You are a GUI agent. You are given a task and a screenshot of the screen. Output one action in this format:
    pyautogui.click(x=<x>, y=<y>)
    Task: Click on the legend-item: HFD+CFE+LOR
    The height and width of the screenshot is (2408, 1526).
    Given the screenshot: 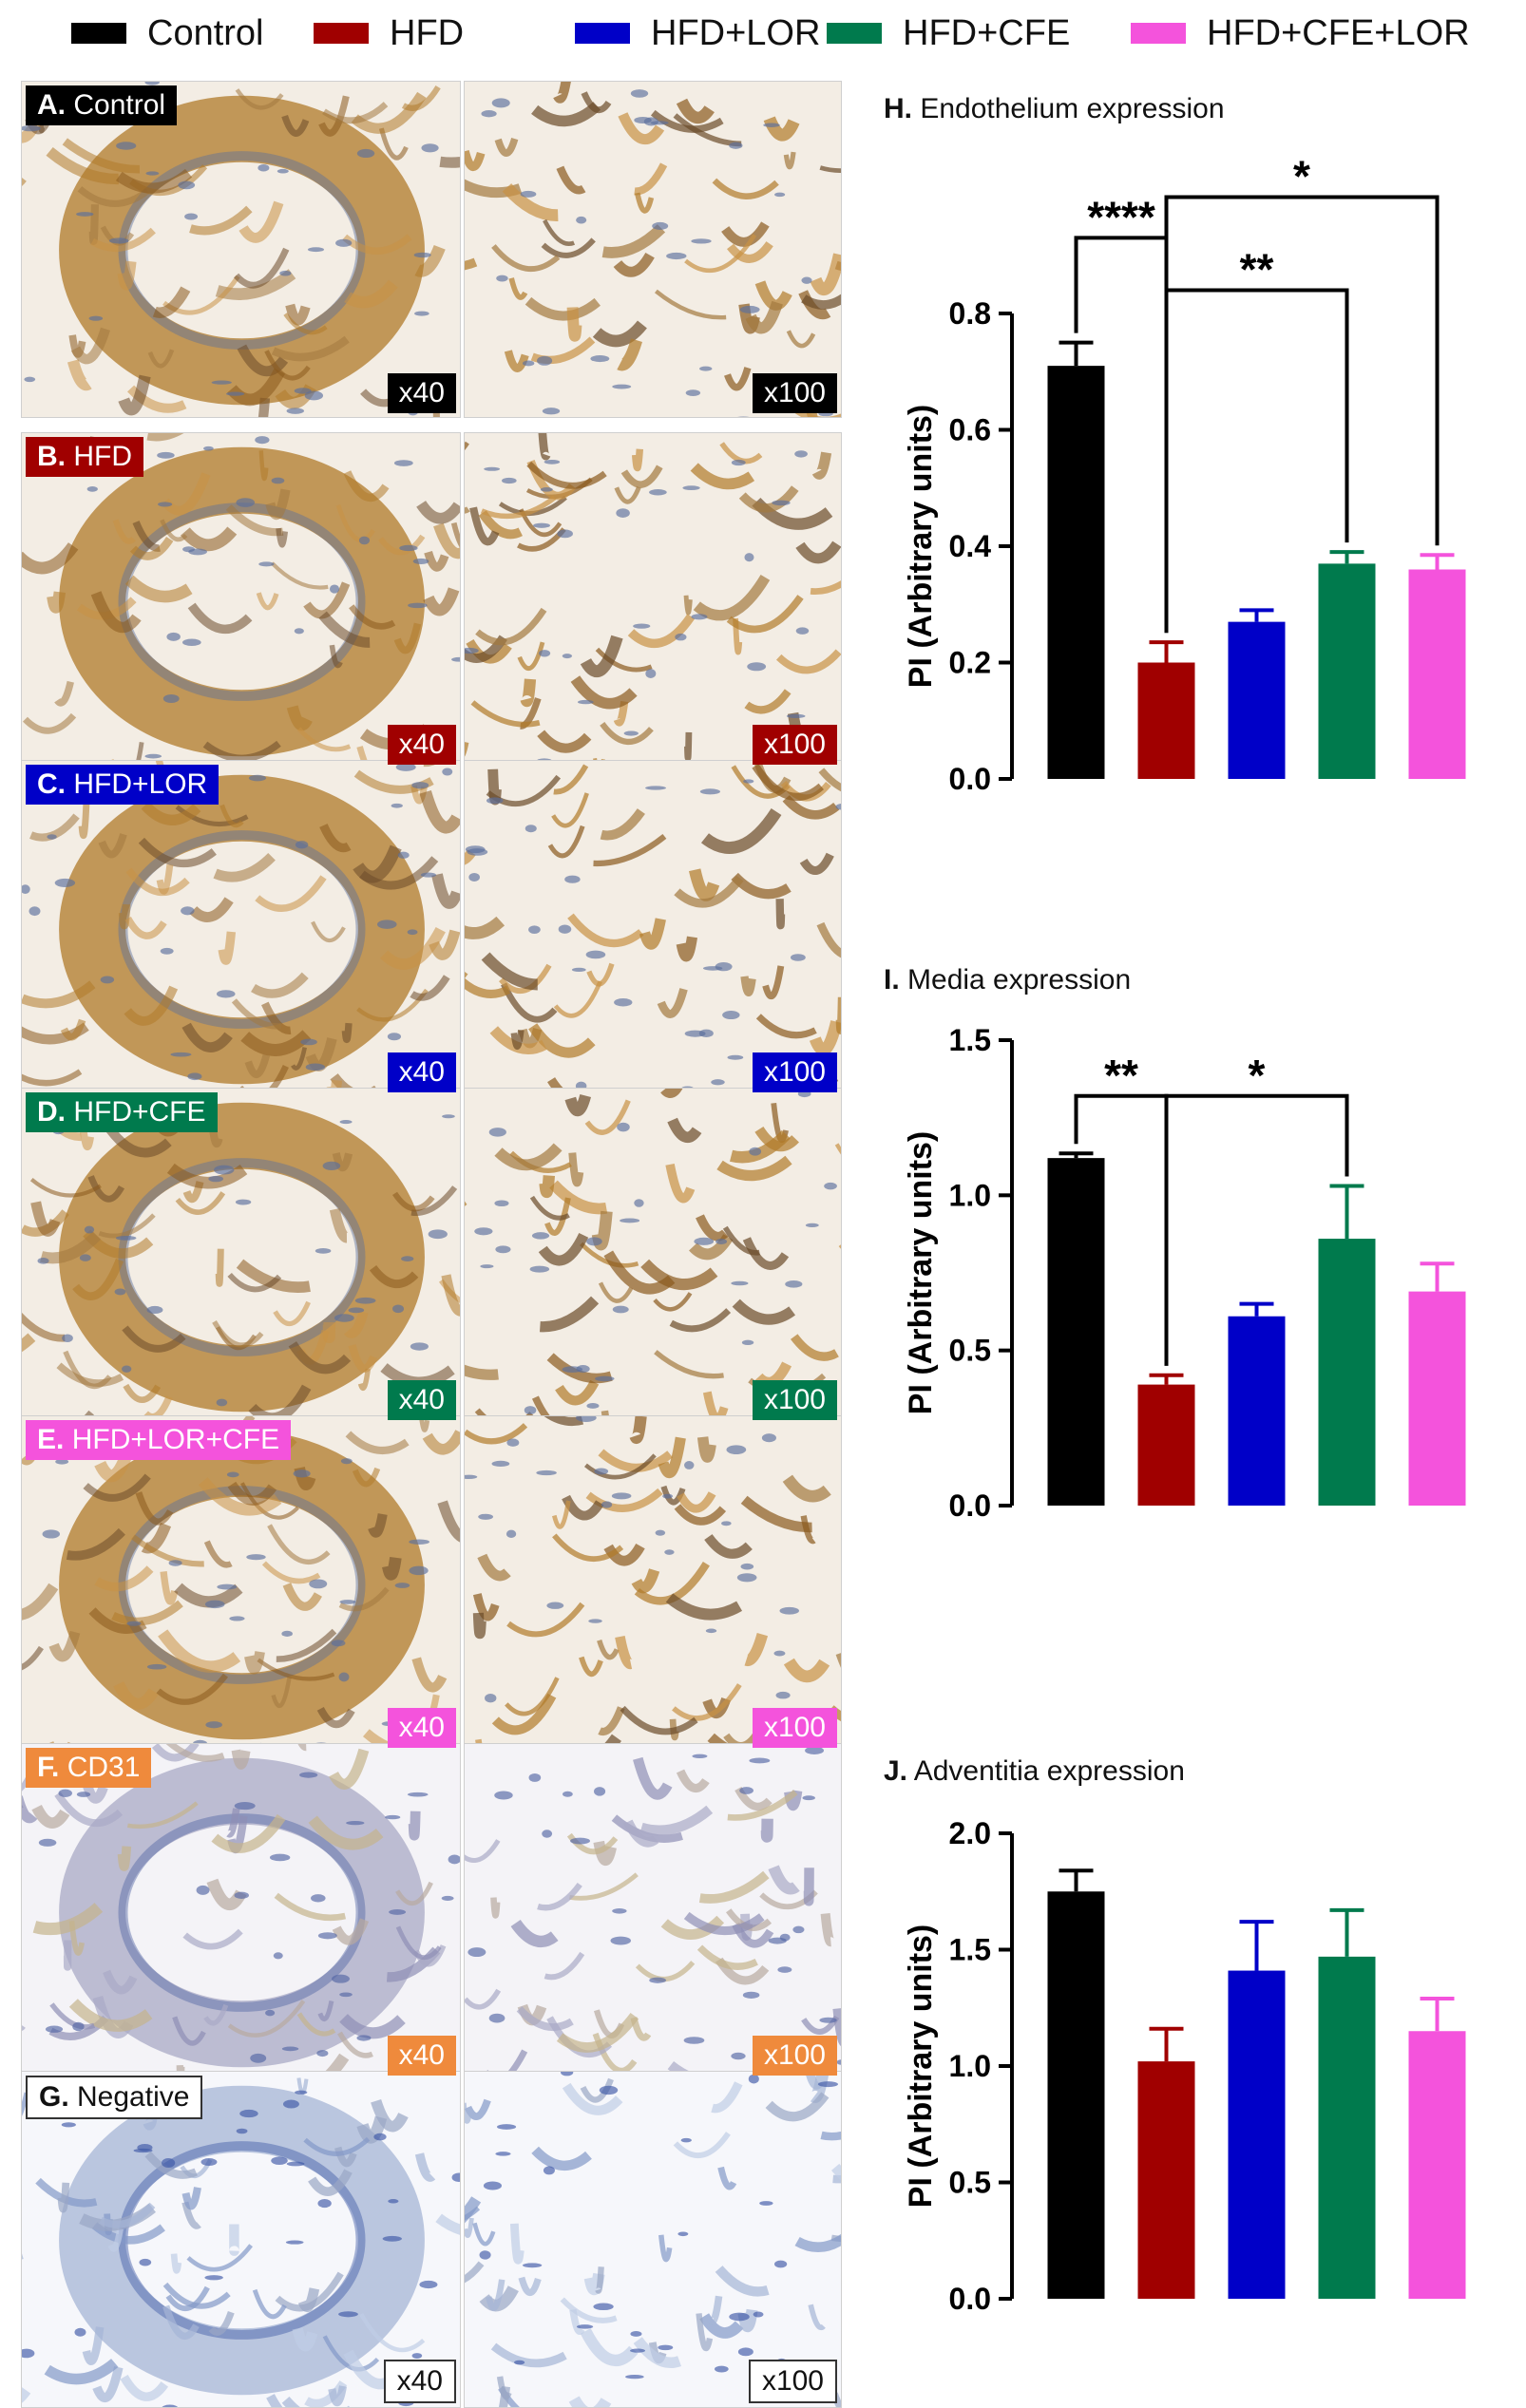 What is the action you would take?
    pyautogui.click(x=1301, y=33)
    